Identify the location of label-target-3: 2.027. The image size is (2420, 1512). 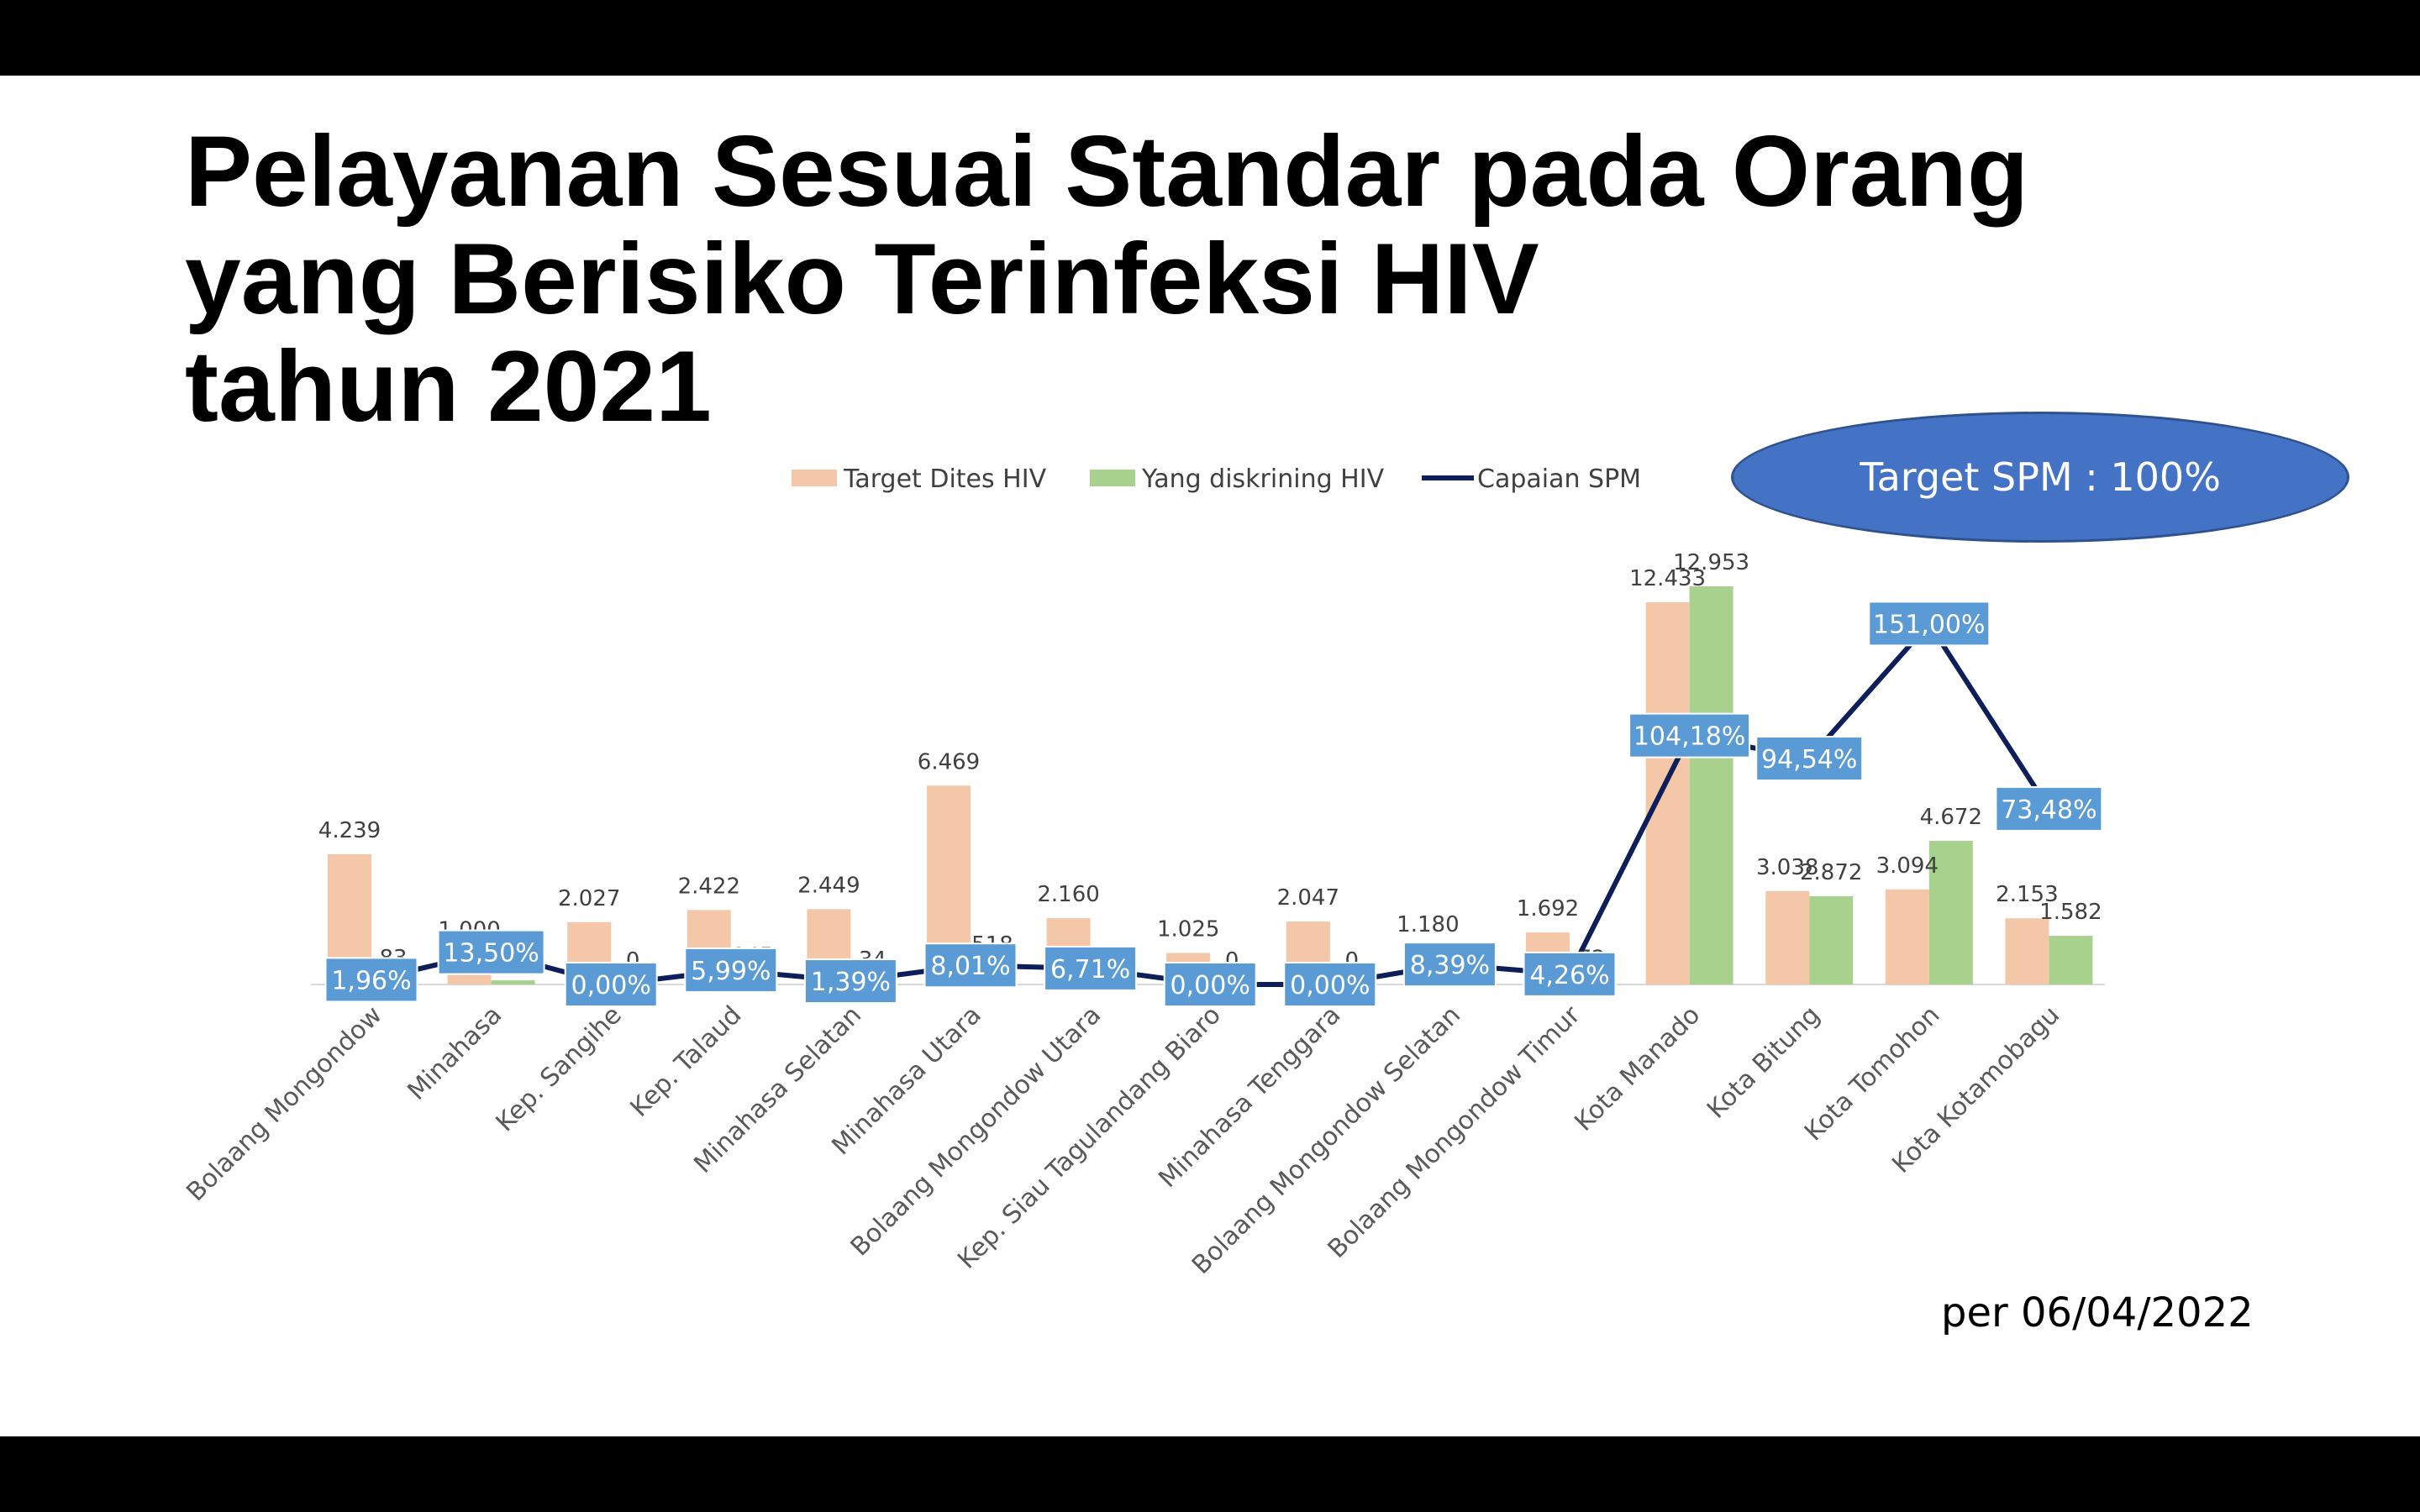
(589, 898).